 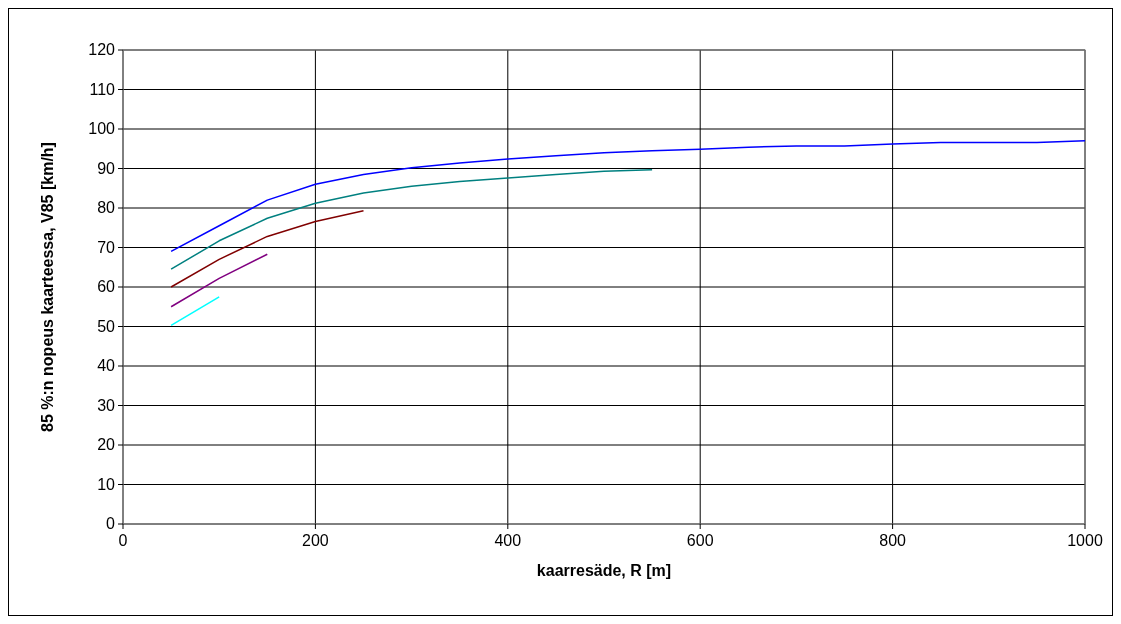 I want to click on y-tick-label: 70, so click(x=106, y=247).